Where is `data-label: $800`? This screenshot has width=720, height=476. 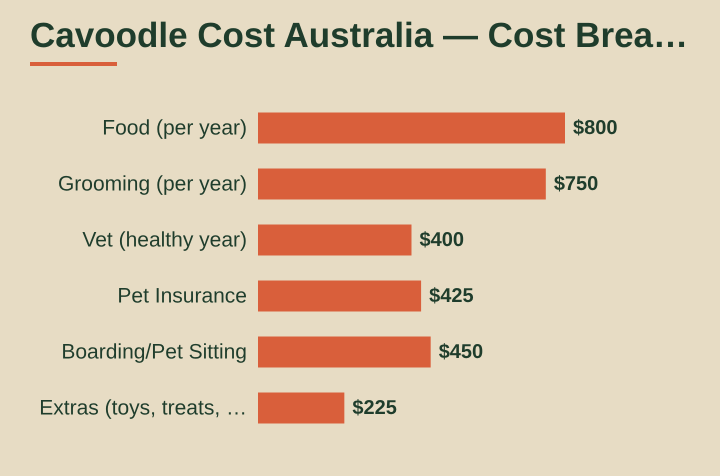 data-label: $800 is located at coordinates (595, 128).